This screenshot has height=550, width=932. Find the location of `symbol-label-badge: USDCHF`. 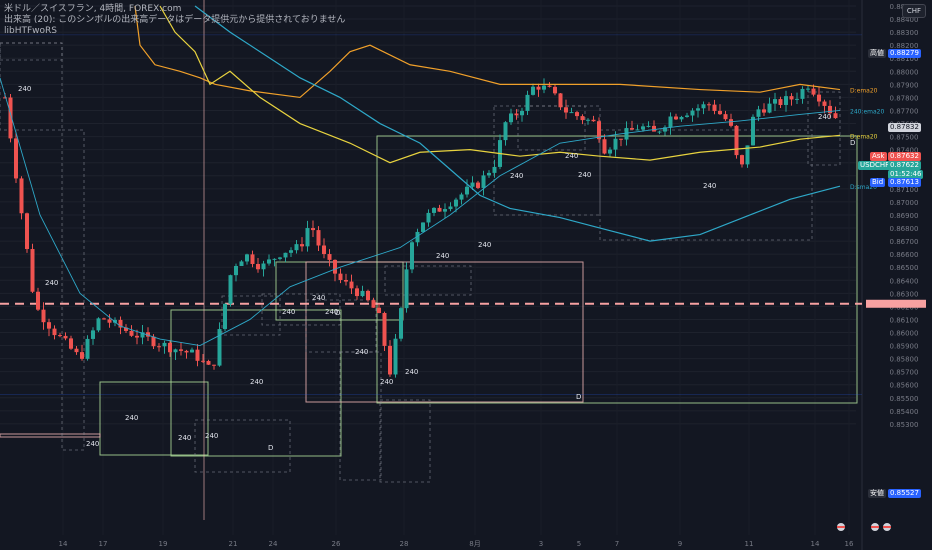

symbol-label-badge: USDCHF is located at coordinates (875, 165).